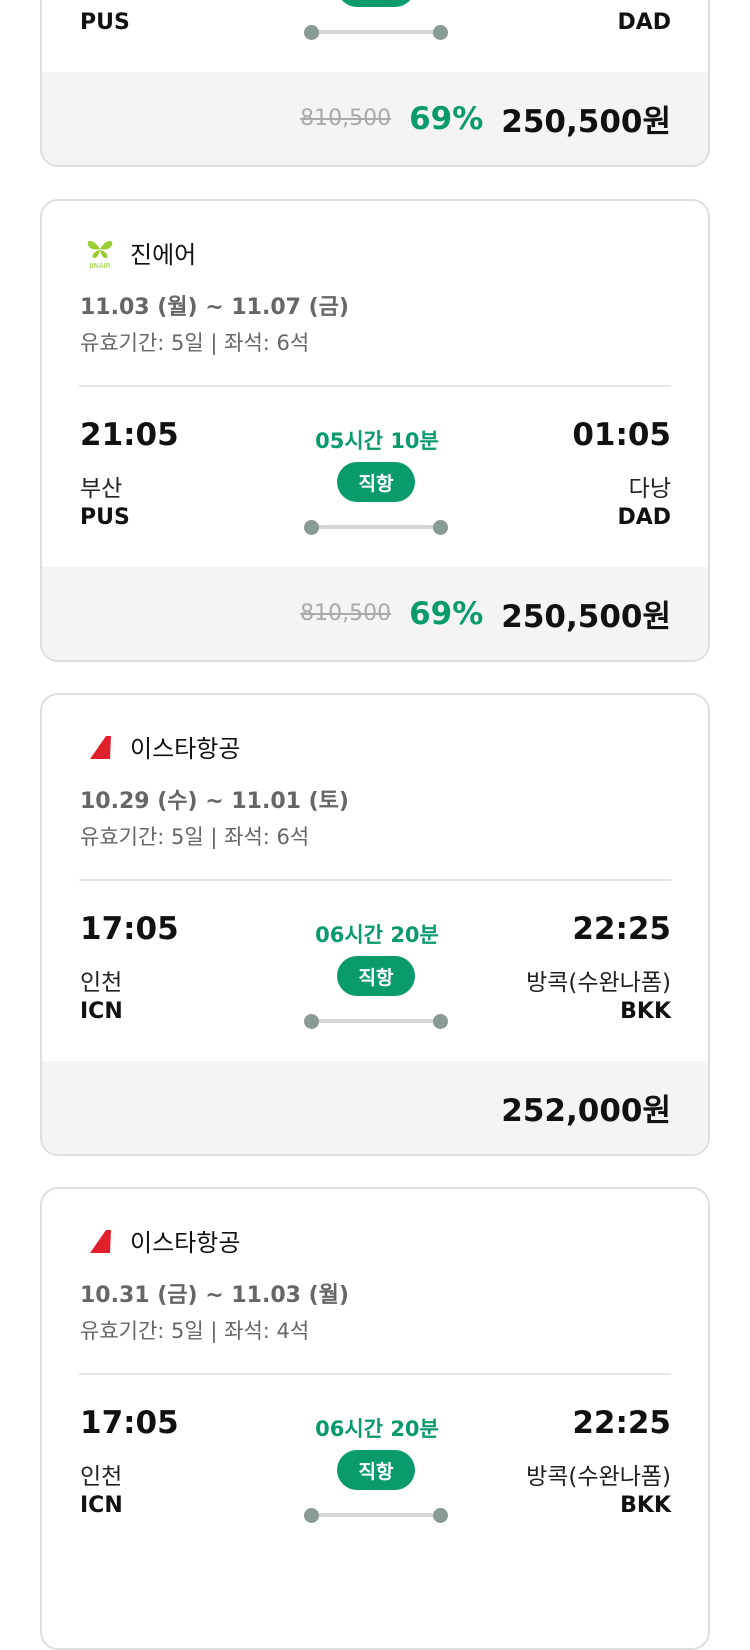 This screenshot has height=1650, width=750. I want to click on dest-city: 다낭, so click(649, 489).